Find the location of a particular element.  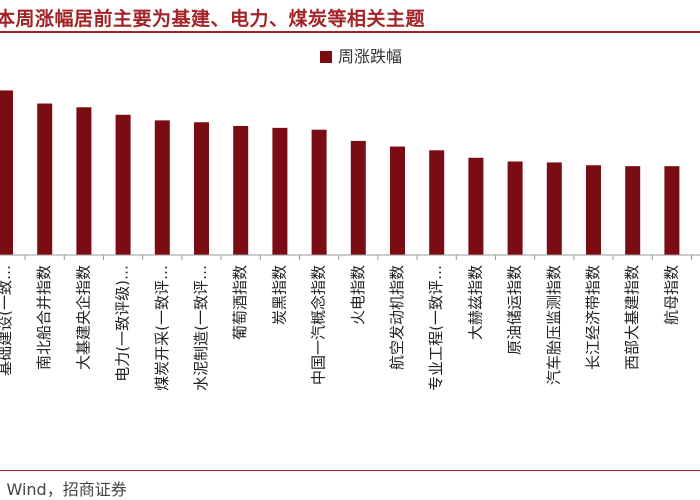

x-tick-label: 西部大基建指数 is located at coordinates (632, 317).